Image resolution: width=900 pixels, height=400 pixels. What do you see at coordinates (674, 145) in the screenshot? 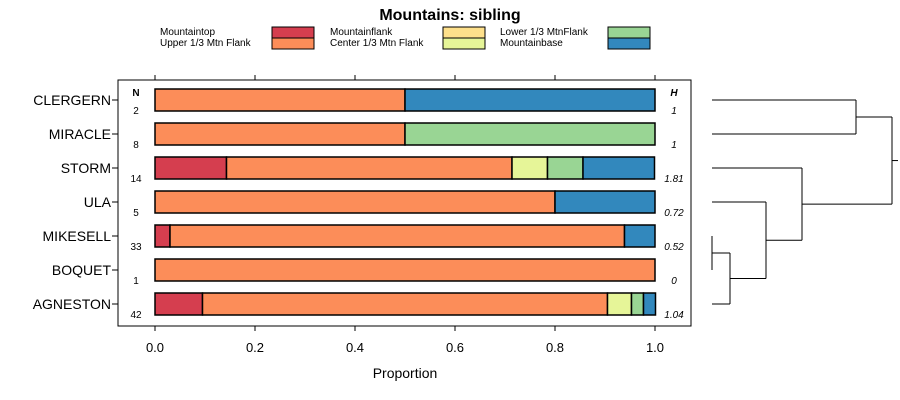
I see `h-value-1: 1` at bounding box center [674, 145].